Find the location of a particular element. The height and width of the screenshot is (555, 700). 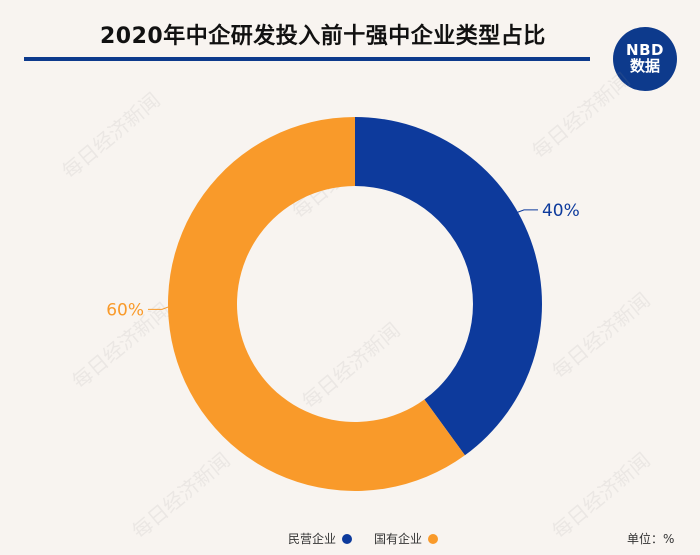

unit-label: 单位：% is located at coordinates (651, 539).